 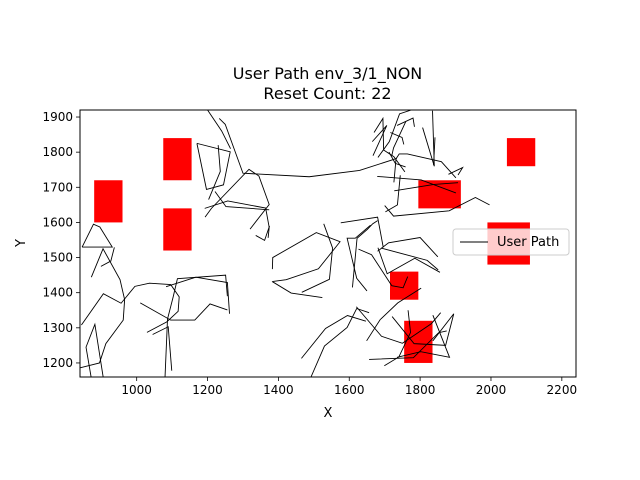 What do you see at coordinates (562, 390) in the screenshot?
I see `x-tick-label: 2200` at bounding box center [562, 390].